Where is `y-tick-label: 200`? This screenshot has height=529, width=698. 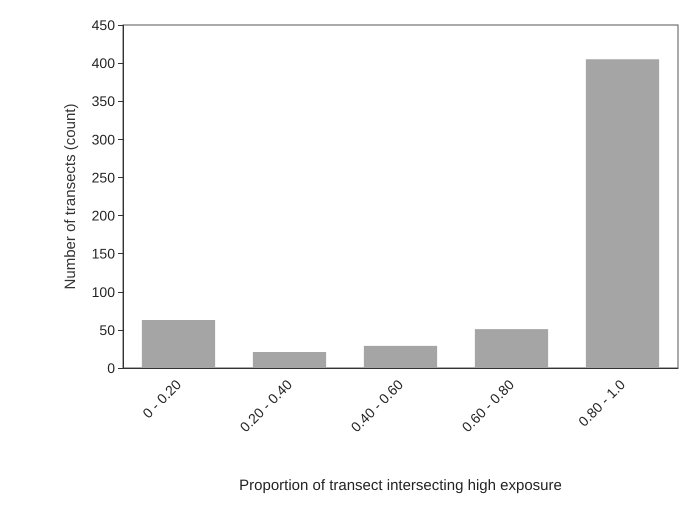
y-tick-label: 200 is located at coordinates (104, 216).